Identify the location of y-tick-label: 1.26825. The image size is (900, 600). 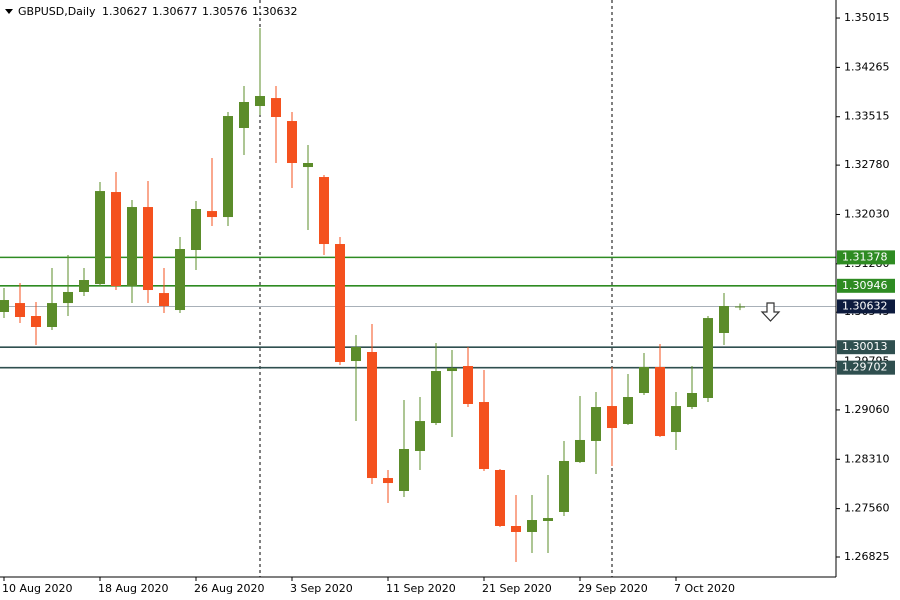
(867, 556).